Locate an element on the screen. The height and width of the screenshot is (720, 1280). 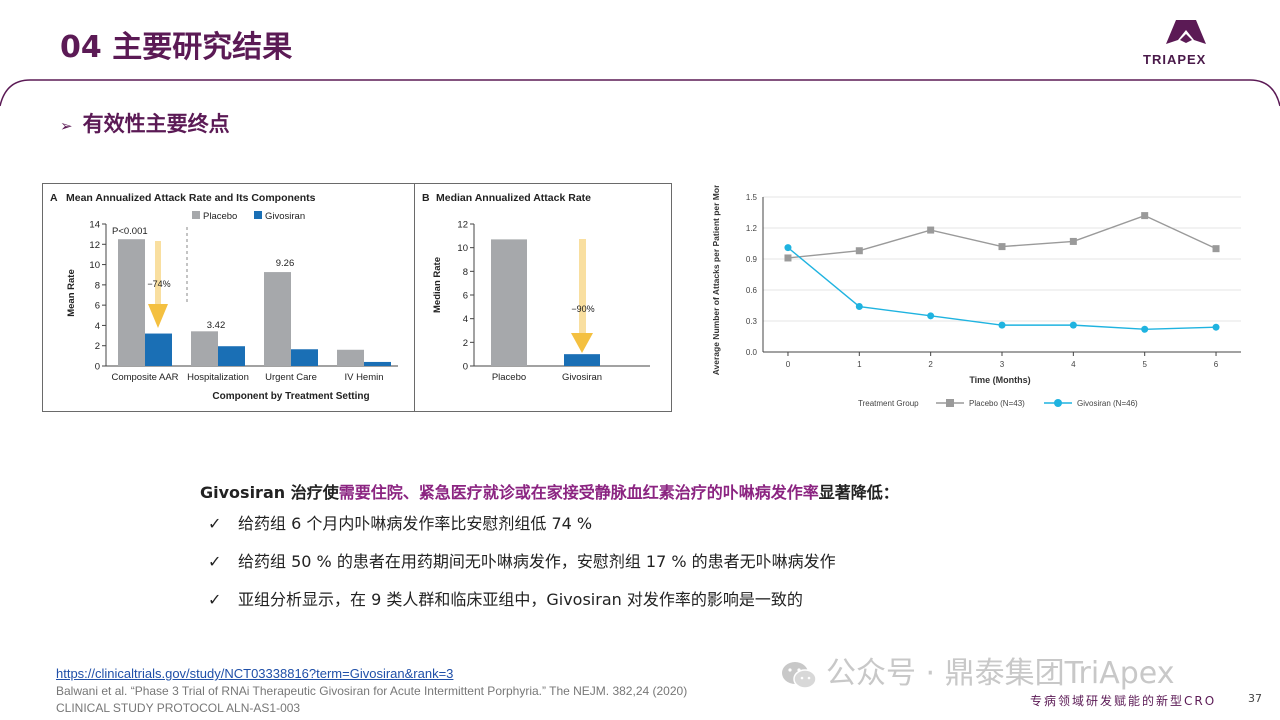
panel-a-ytick-label: 0 is located at coordinates (97, 367).